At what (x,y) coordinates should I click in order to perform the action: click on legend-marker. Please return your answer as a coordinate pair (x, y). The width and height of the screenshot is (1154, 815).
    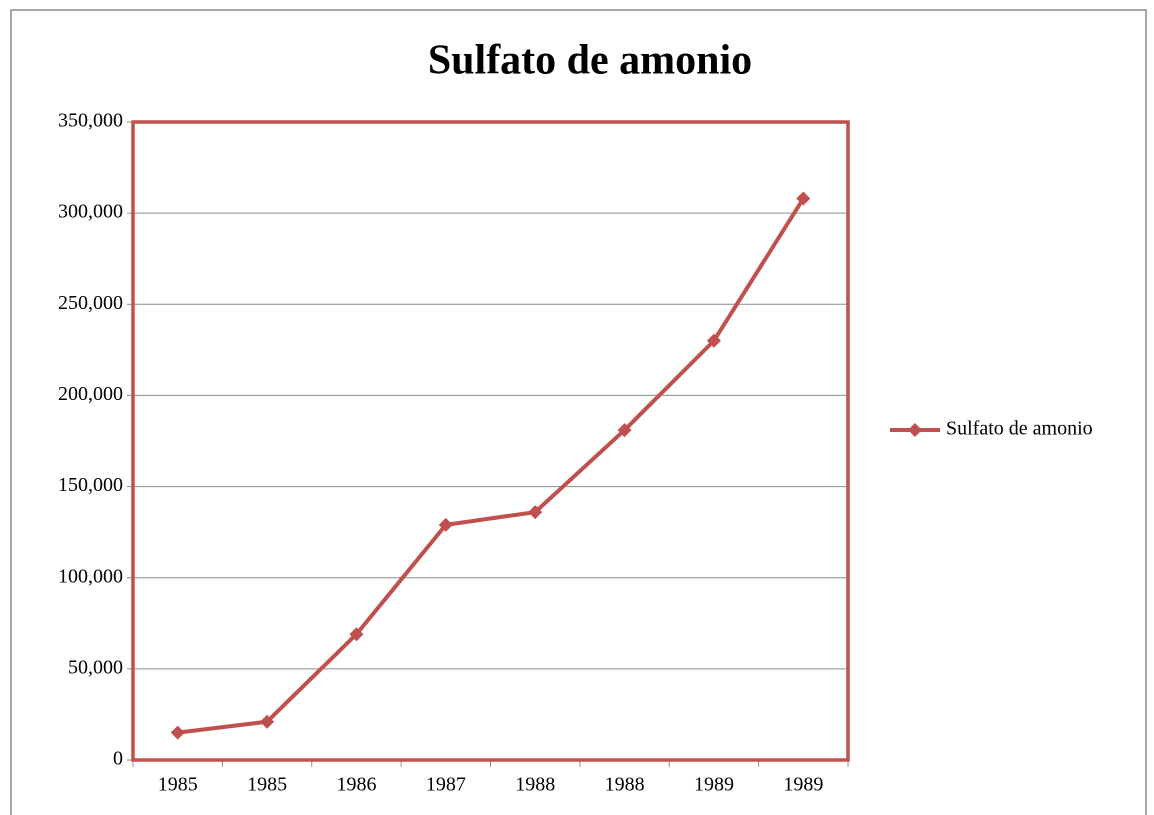
    Looking at the image, I should click on (915, 430).